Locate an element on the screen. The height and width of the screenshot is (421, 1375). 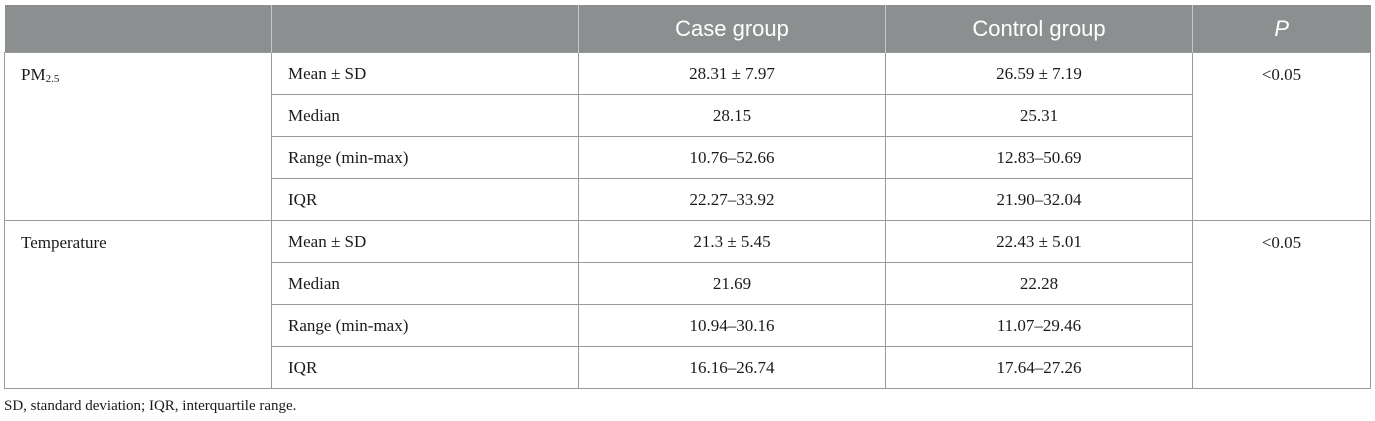
control-value-cell: 12.83–50.69 is located at coordinates (1039, 157).